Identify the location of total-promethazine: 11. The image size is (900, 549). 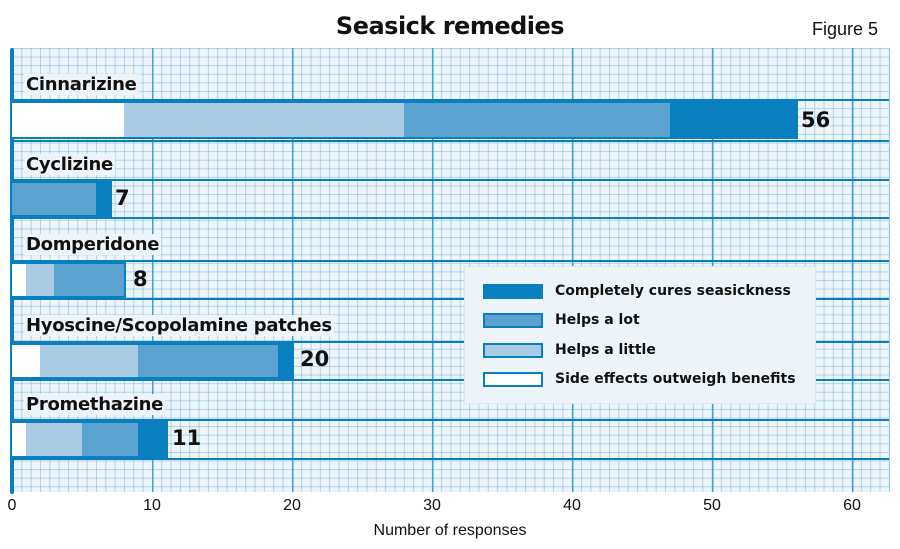
(187, 438).